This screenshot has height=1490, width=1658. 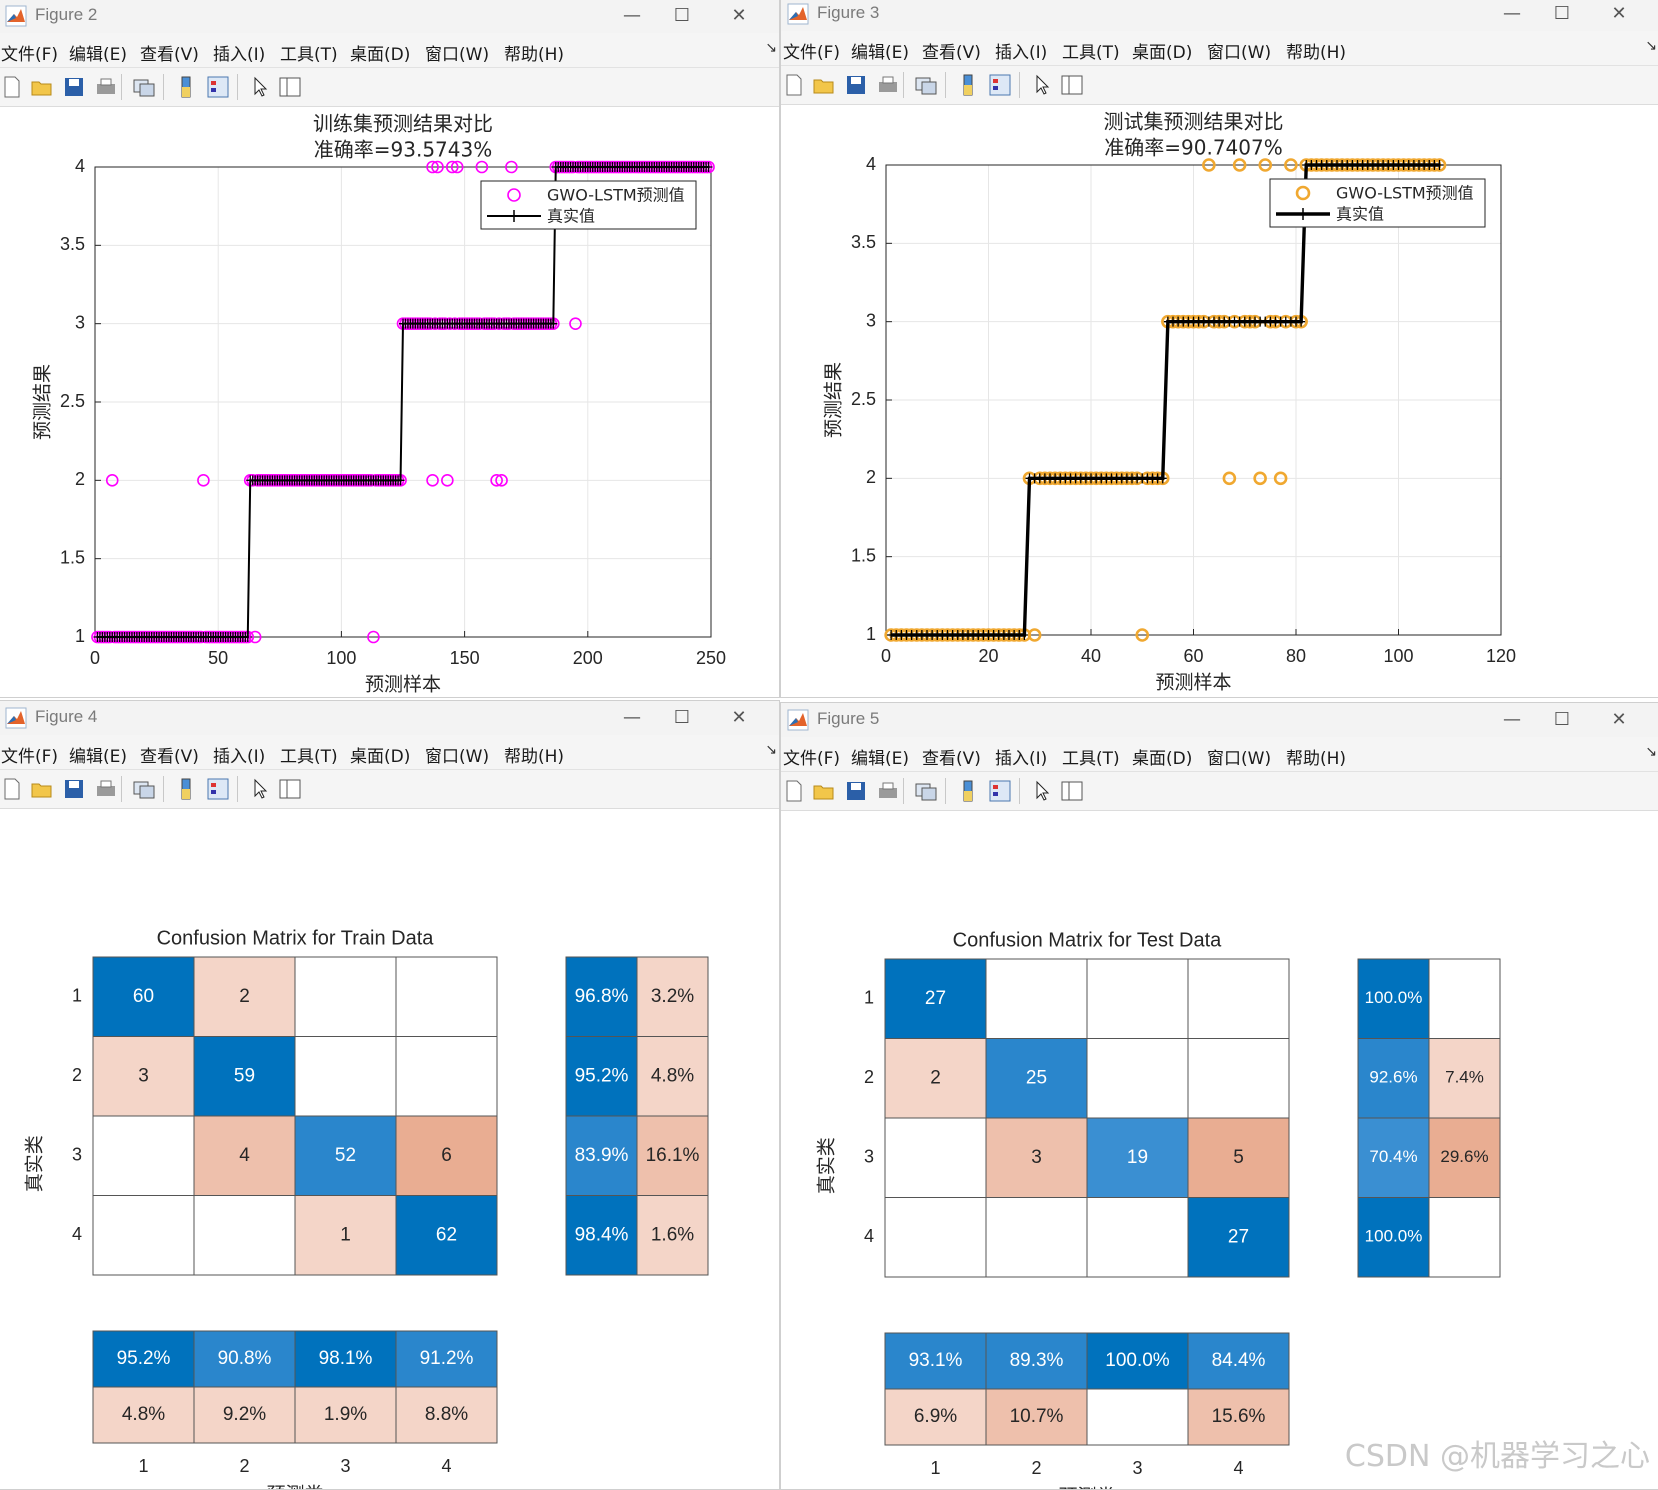 I want to click on title-bar: Figure 2—☐✕, so click(x=389, y=16).